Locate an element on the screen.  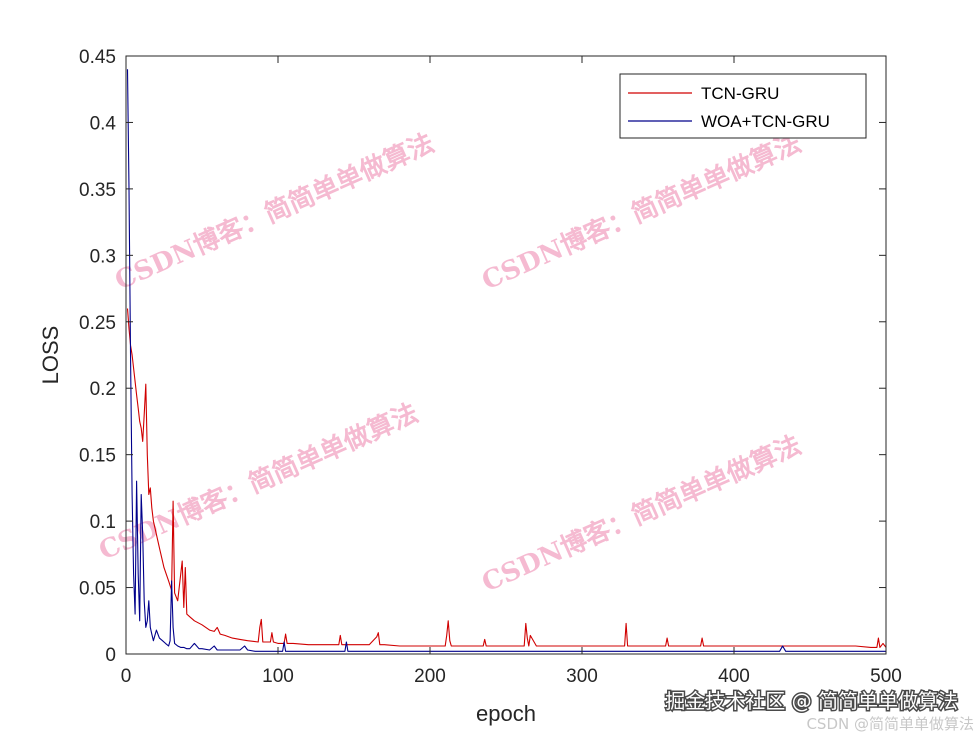
y-tick-label: 0.05 is located at coordinates (97, 589).